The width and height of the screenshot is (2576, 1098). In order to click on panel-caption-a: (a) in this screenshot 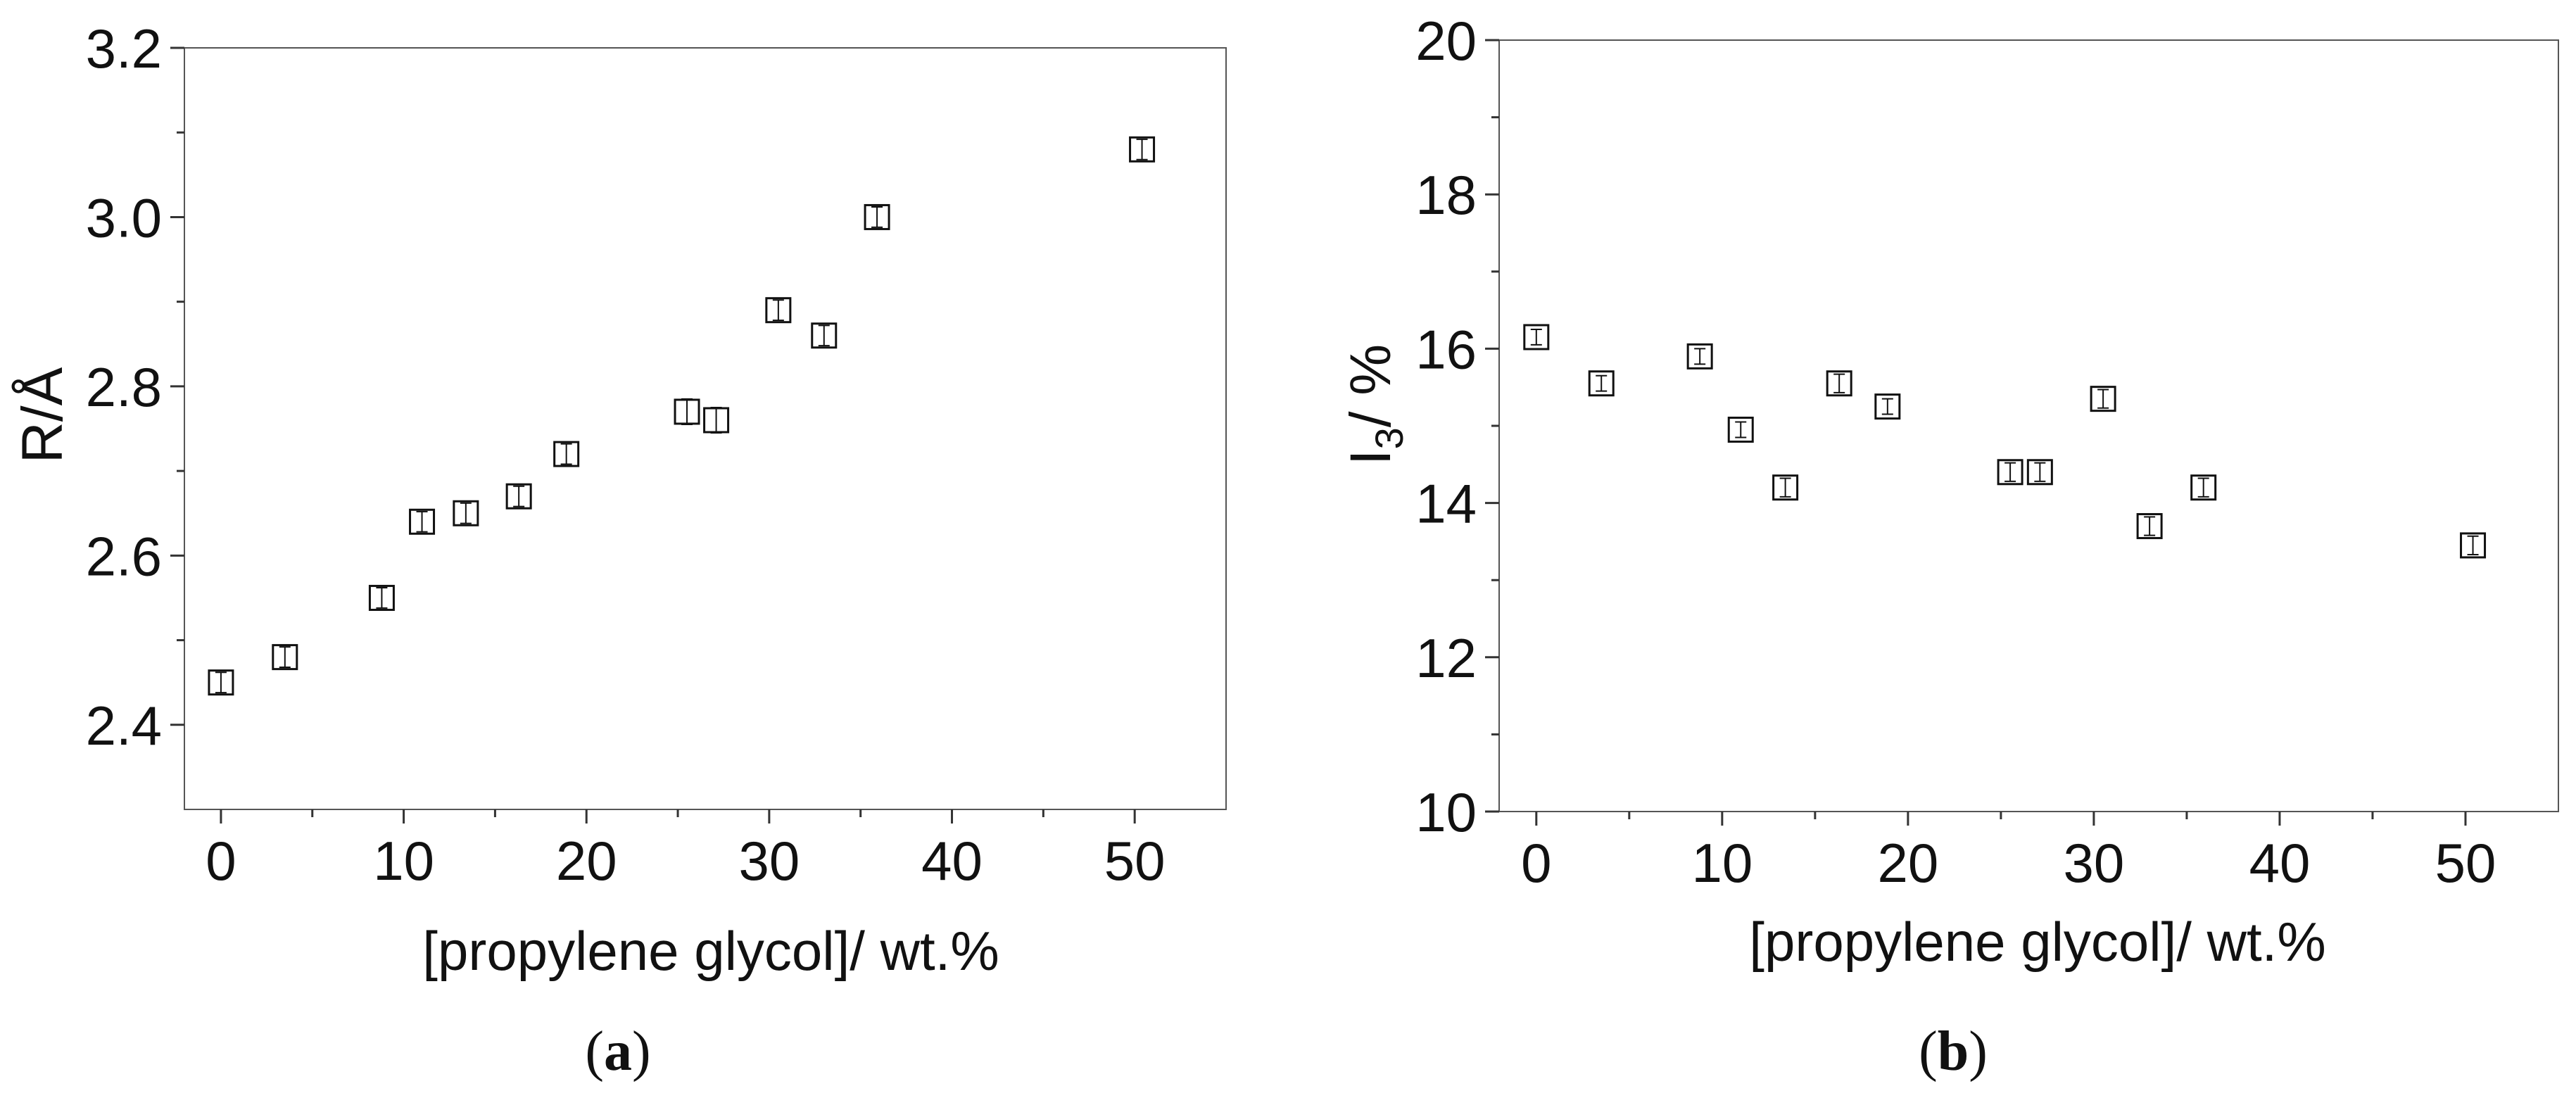, I will do `click(617, 1052)`.